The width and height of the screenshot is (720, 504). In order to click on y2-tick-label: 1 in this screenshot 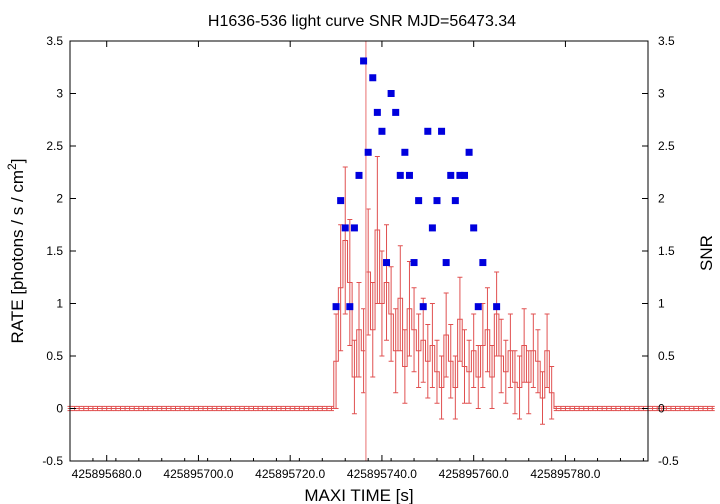, I will do `click(661, 304)`.